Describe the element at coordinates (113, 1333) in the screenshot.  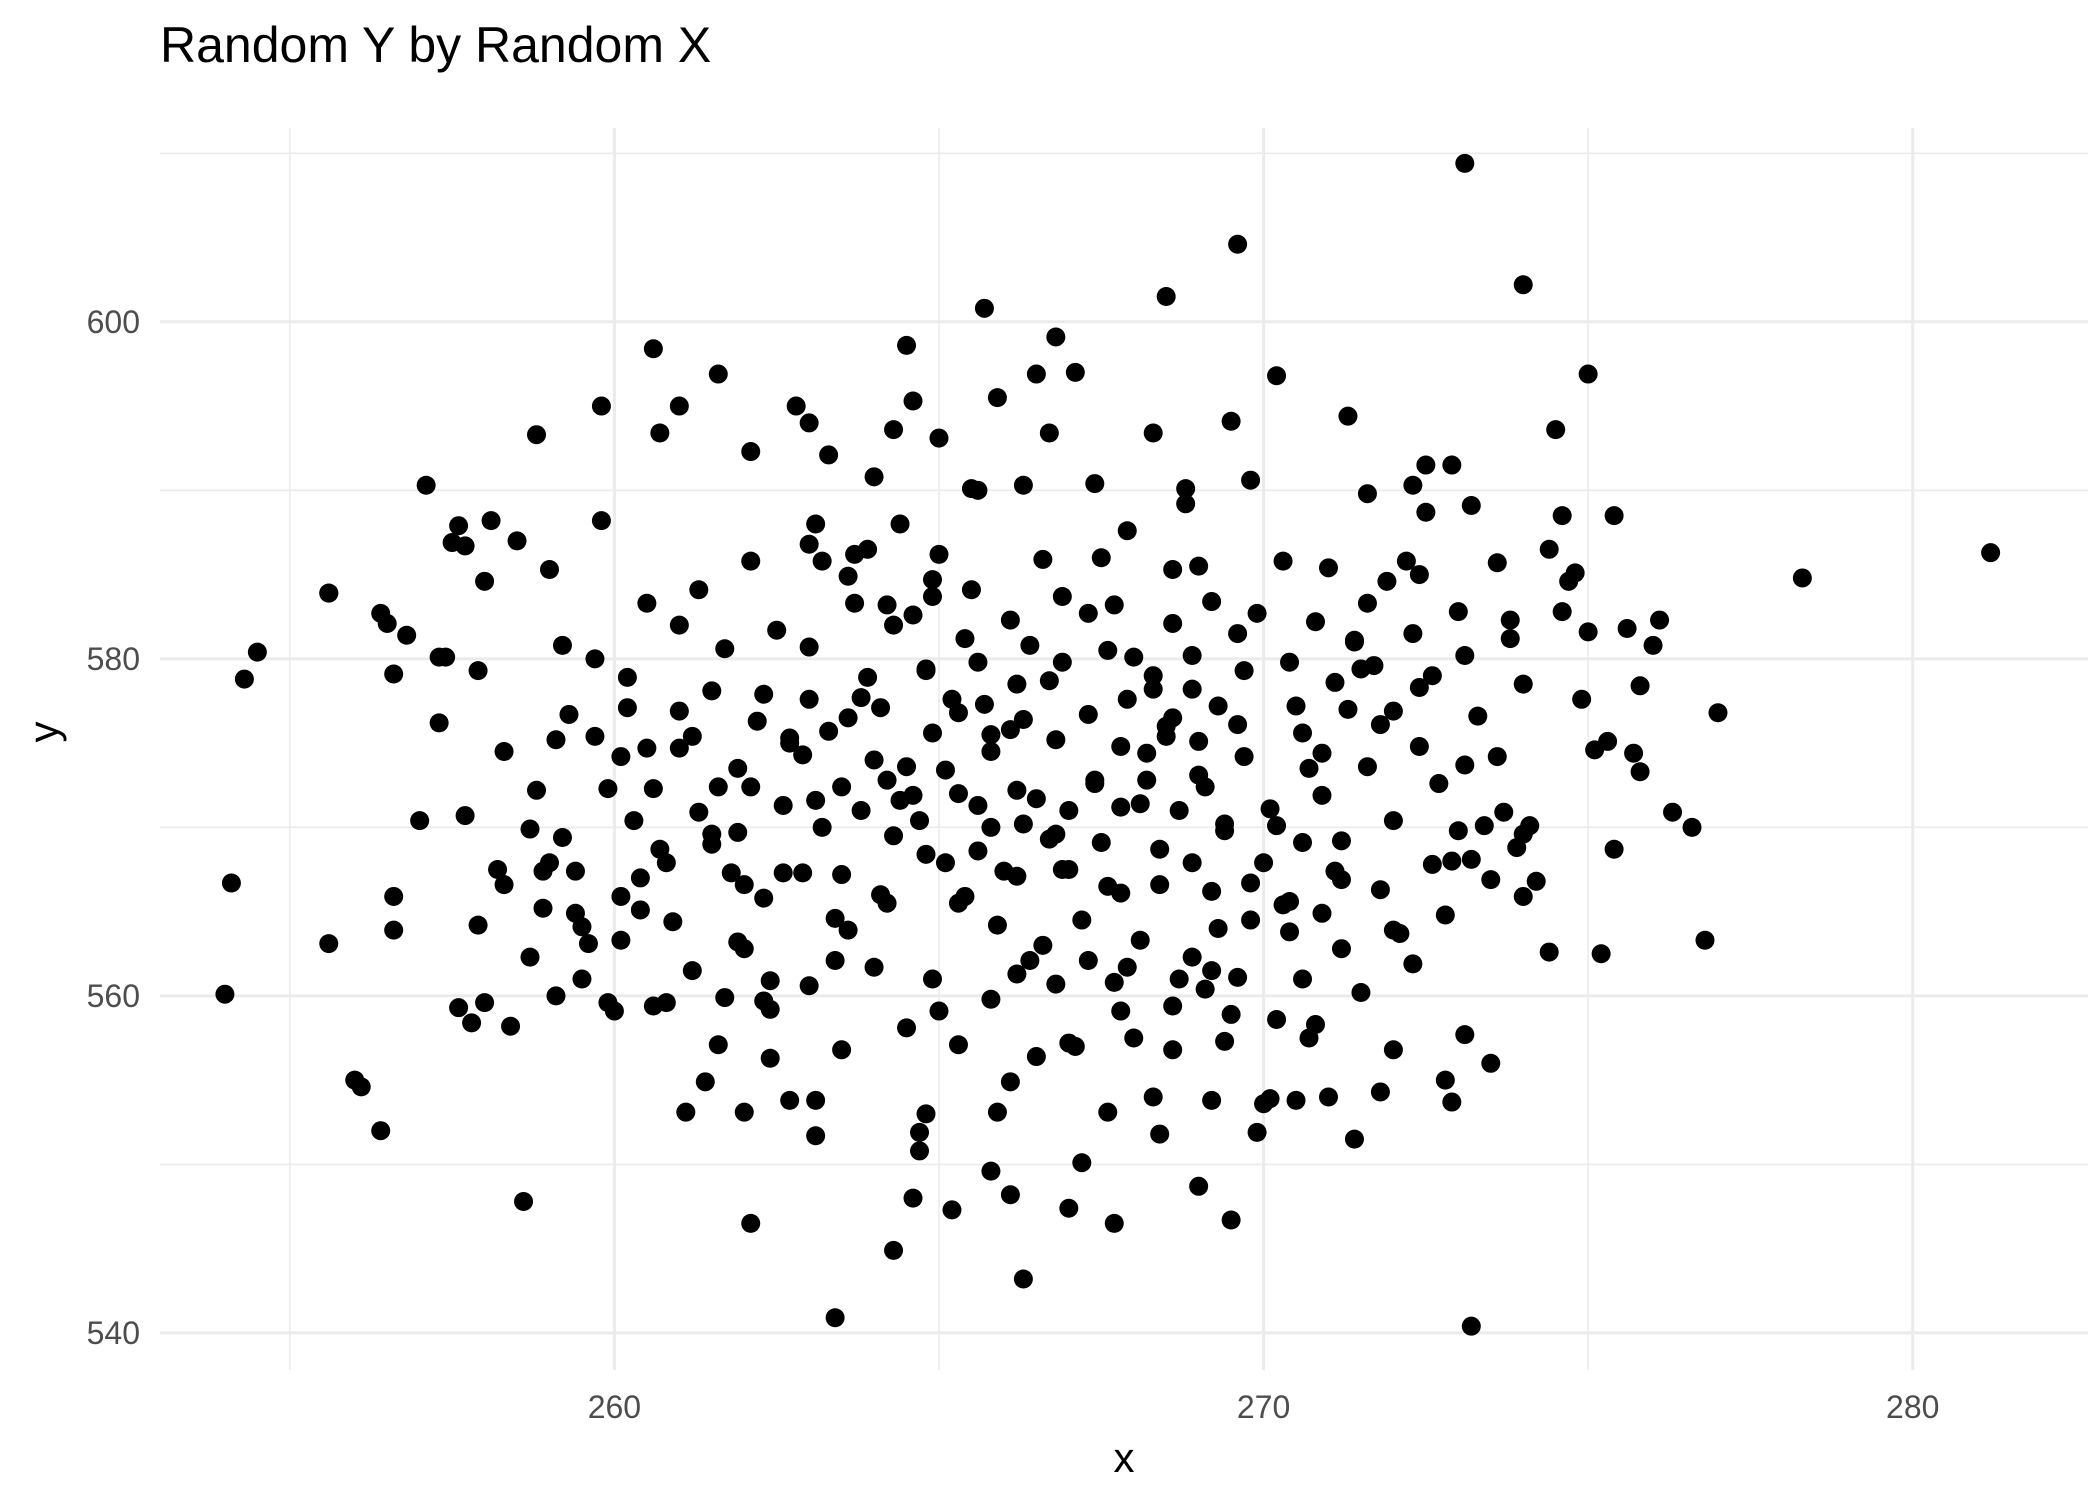
I see `y-tick-label: 540` at that location.